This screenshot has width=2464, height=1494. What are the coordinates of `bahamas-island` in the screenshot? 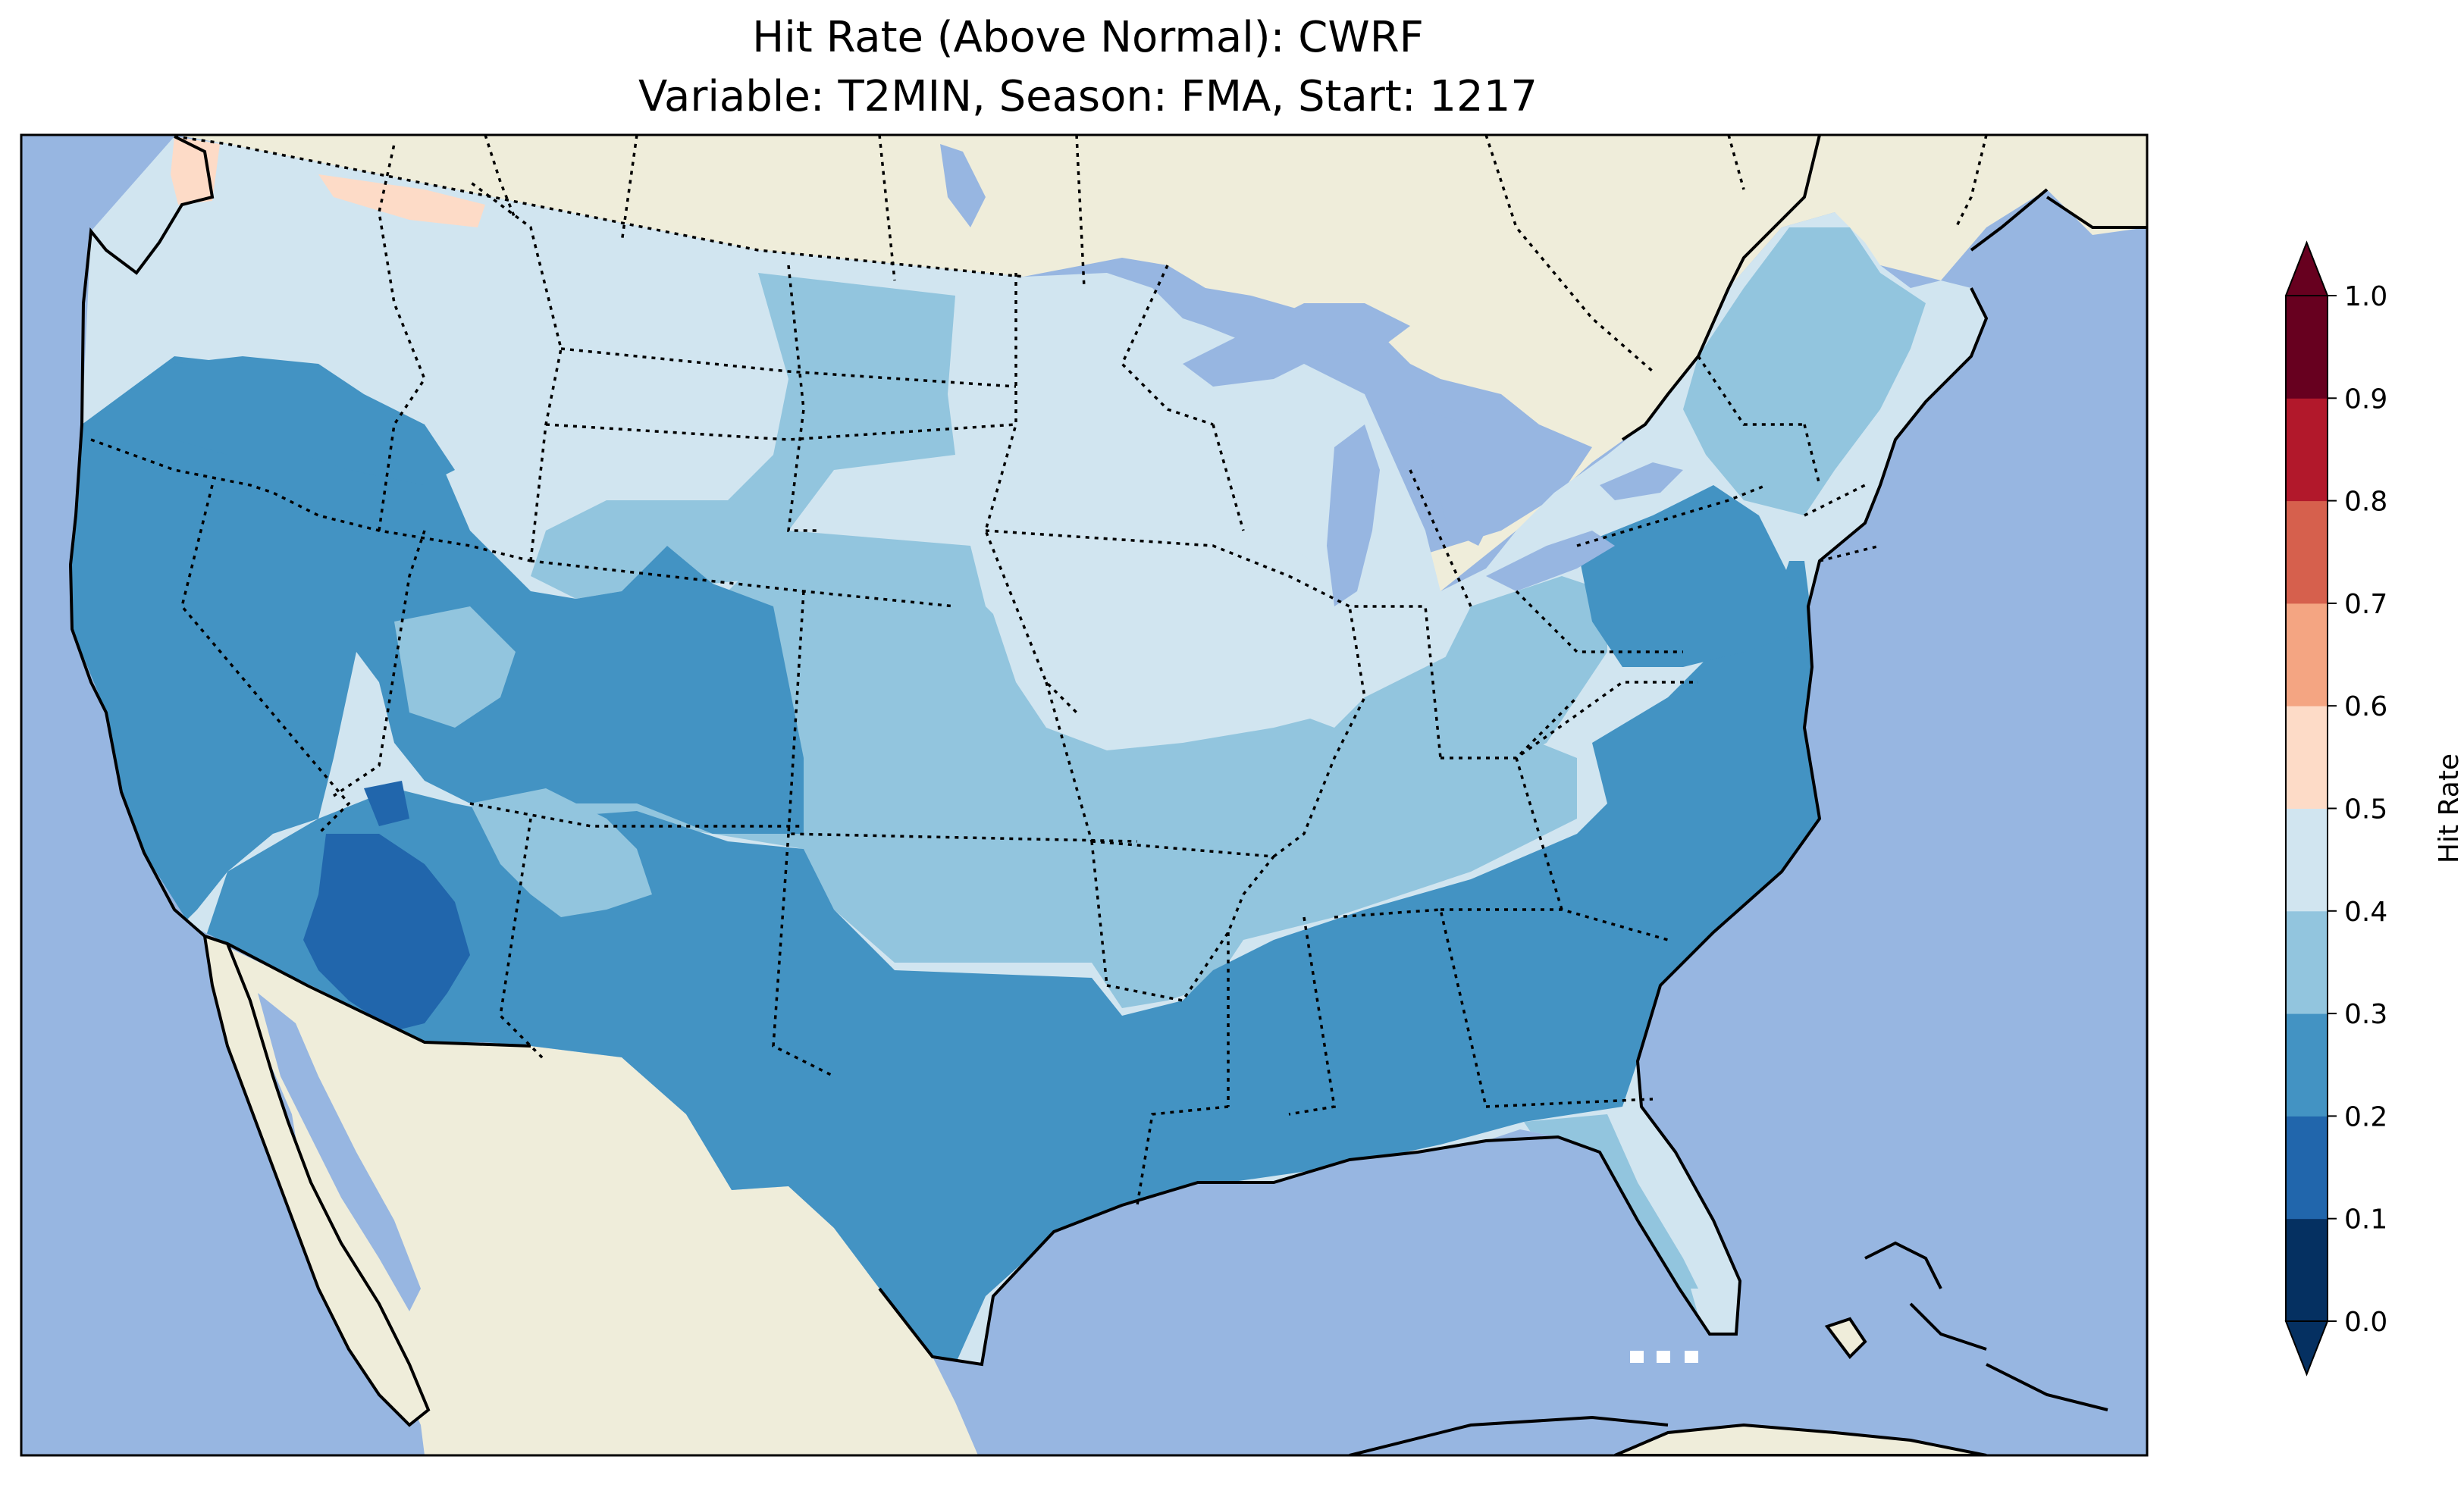 It's located at (1846, 1338).